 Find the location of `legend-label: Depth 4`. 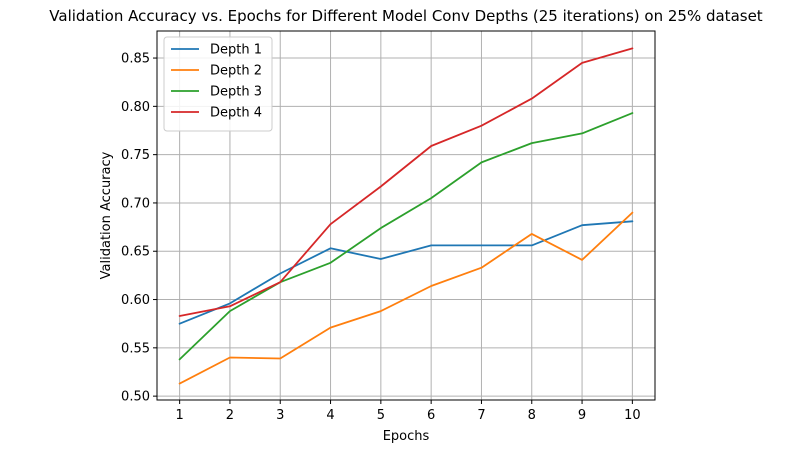

legend-label: Depth 4 is located at coordinates (236, 113).